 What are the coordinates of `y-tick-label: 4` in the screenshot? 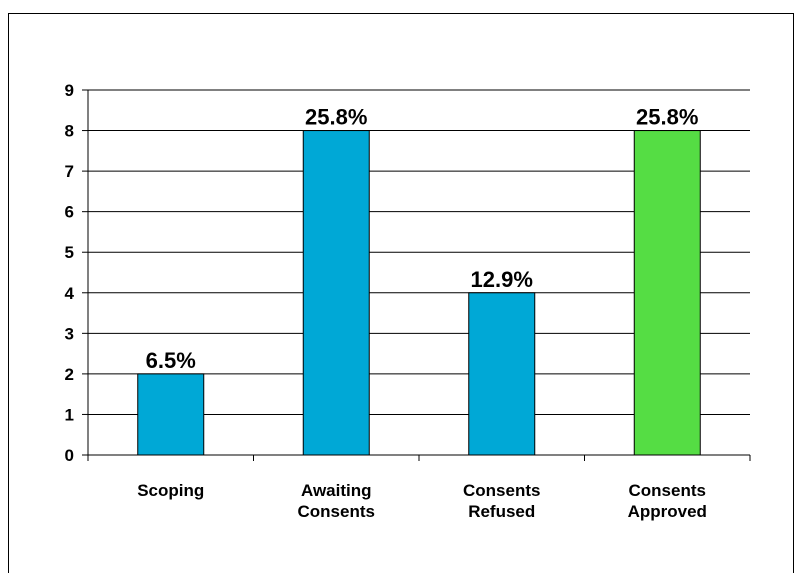 It's located at (70, 293).